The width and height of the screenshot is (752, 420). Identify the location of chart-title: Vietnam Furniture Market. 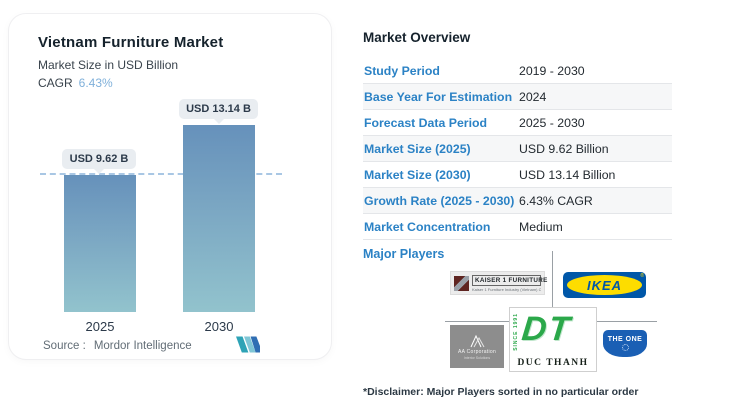
(131, 42).